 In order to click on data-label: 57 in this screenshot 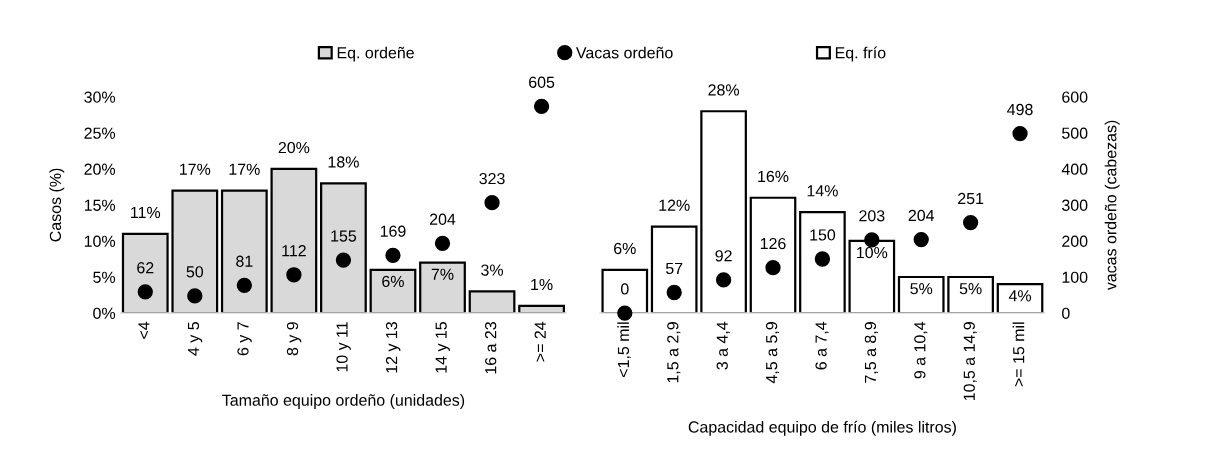, I will do `click(674, 268)`.